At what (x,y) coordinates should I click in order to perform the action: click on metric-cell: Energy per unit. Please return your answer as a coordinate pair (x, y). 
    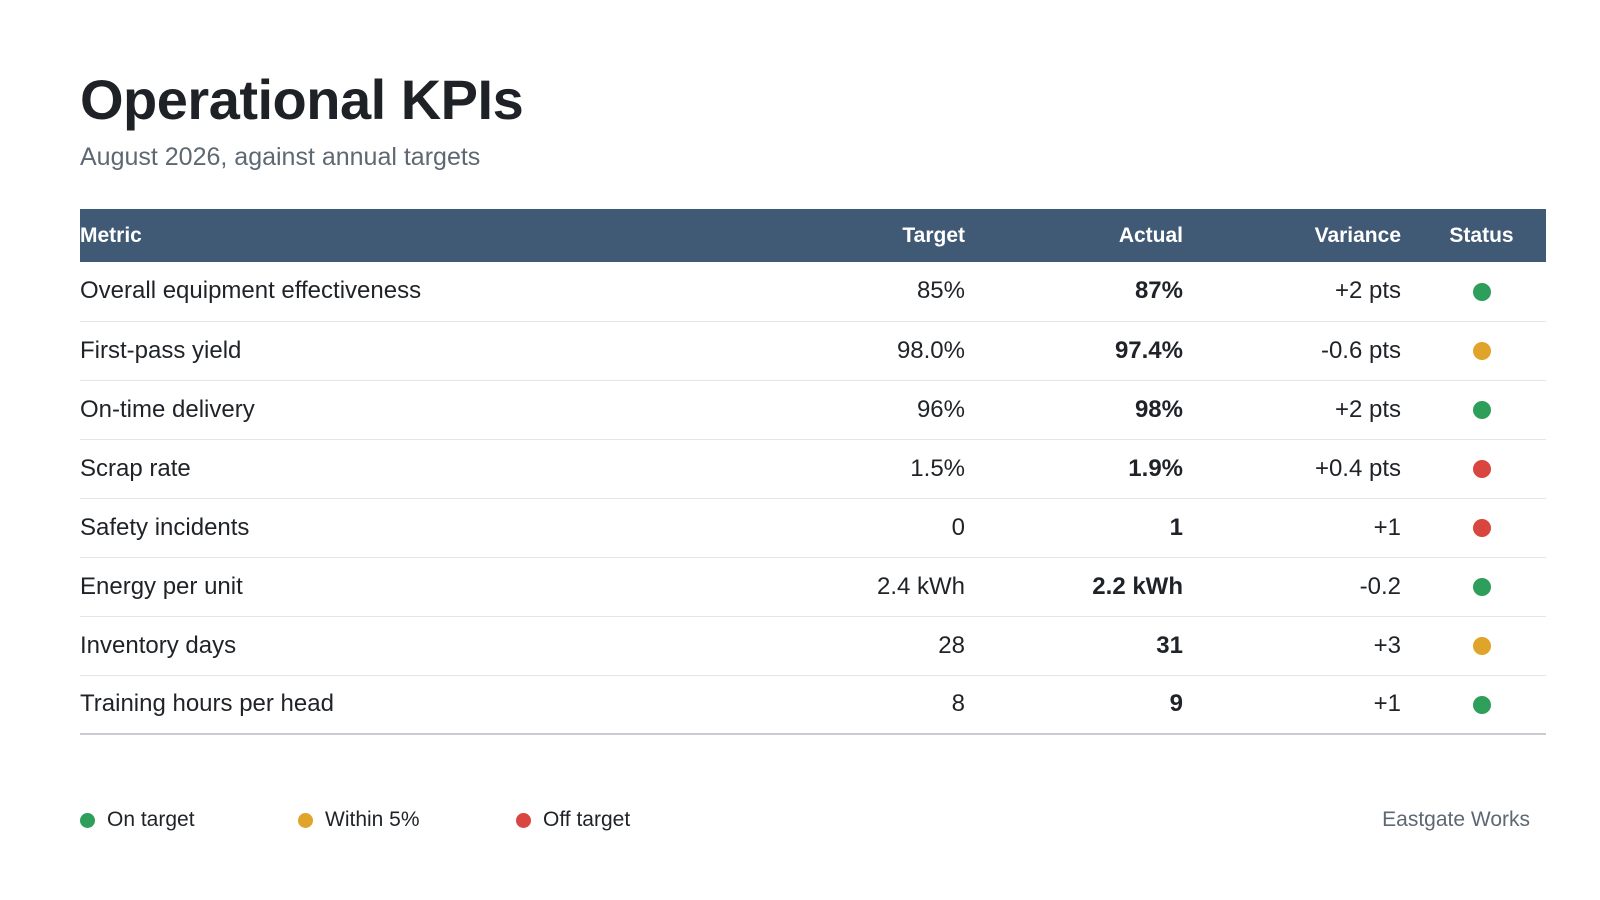
    Looking at the image, I should click on (161, 586).